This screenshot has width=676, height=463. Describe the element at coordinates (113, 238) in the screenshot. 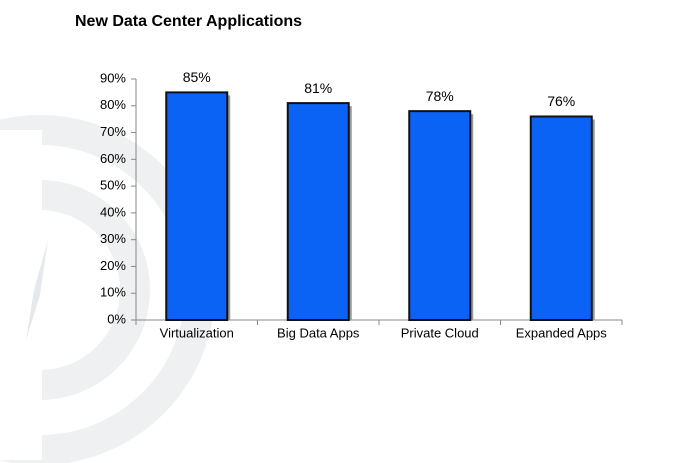

I see `y-tick-label: 30%` at that location.